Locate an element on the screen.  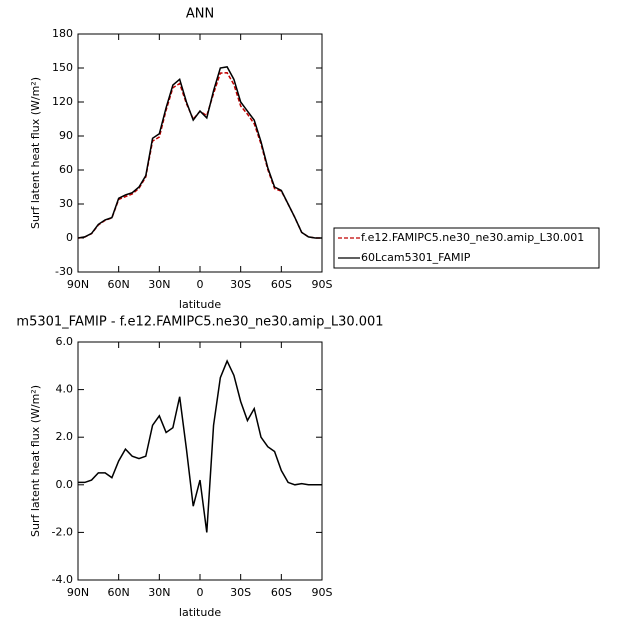
y-tick-label: 2.0 is located at coordinates (65, 436).